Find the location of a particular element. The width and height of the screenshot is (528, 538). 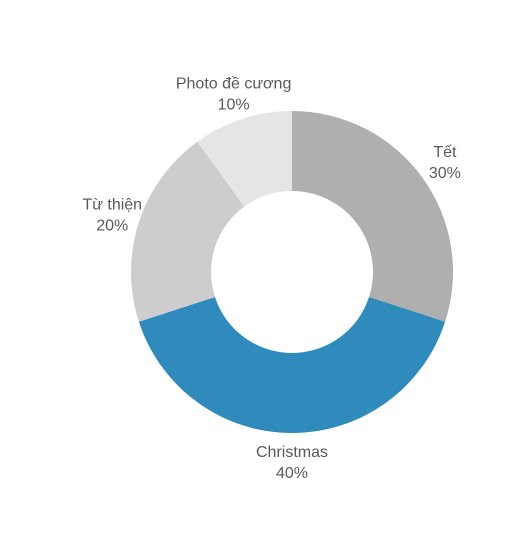

slice-tu-thien is located at coordinates (188, 231).